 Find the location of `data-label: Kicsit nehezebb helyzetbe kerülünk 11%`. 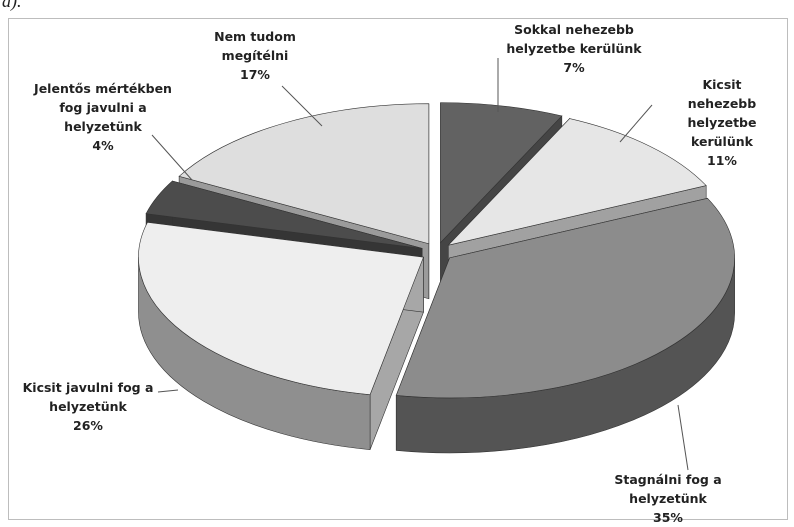

data-label: Kicsit nehezebb helyzetbe kerülünk 11% is located at coordinates (722, 122).